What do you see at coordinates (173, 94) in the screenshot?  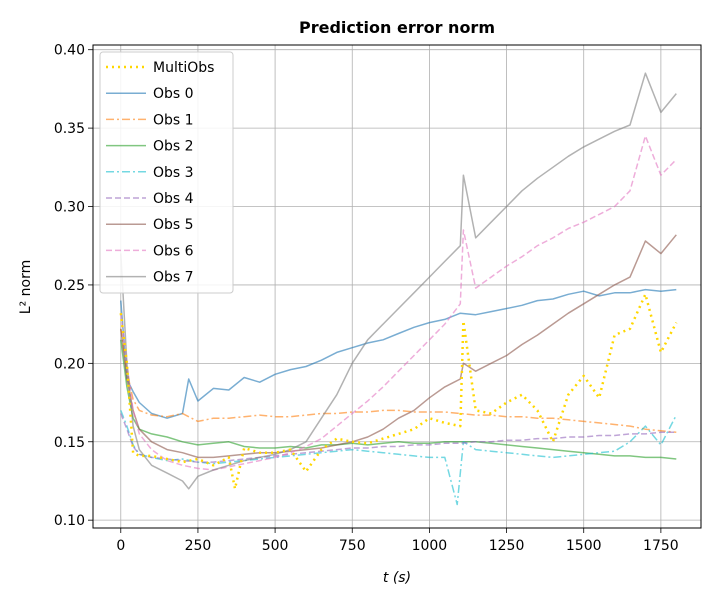 I see `legend-label: Obs 0` at bounding box center [173, 94].